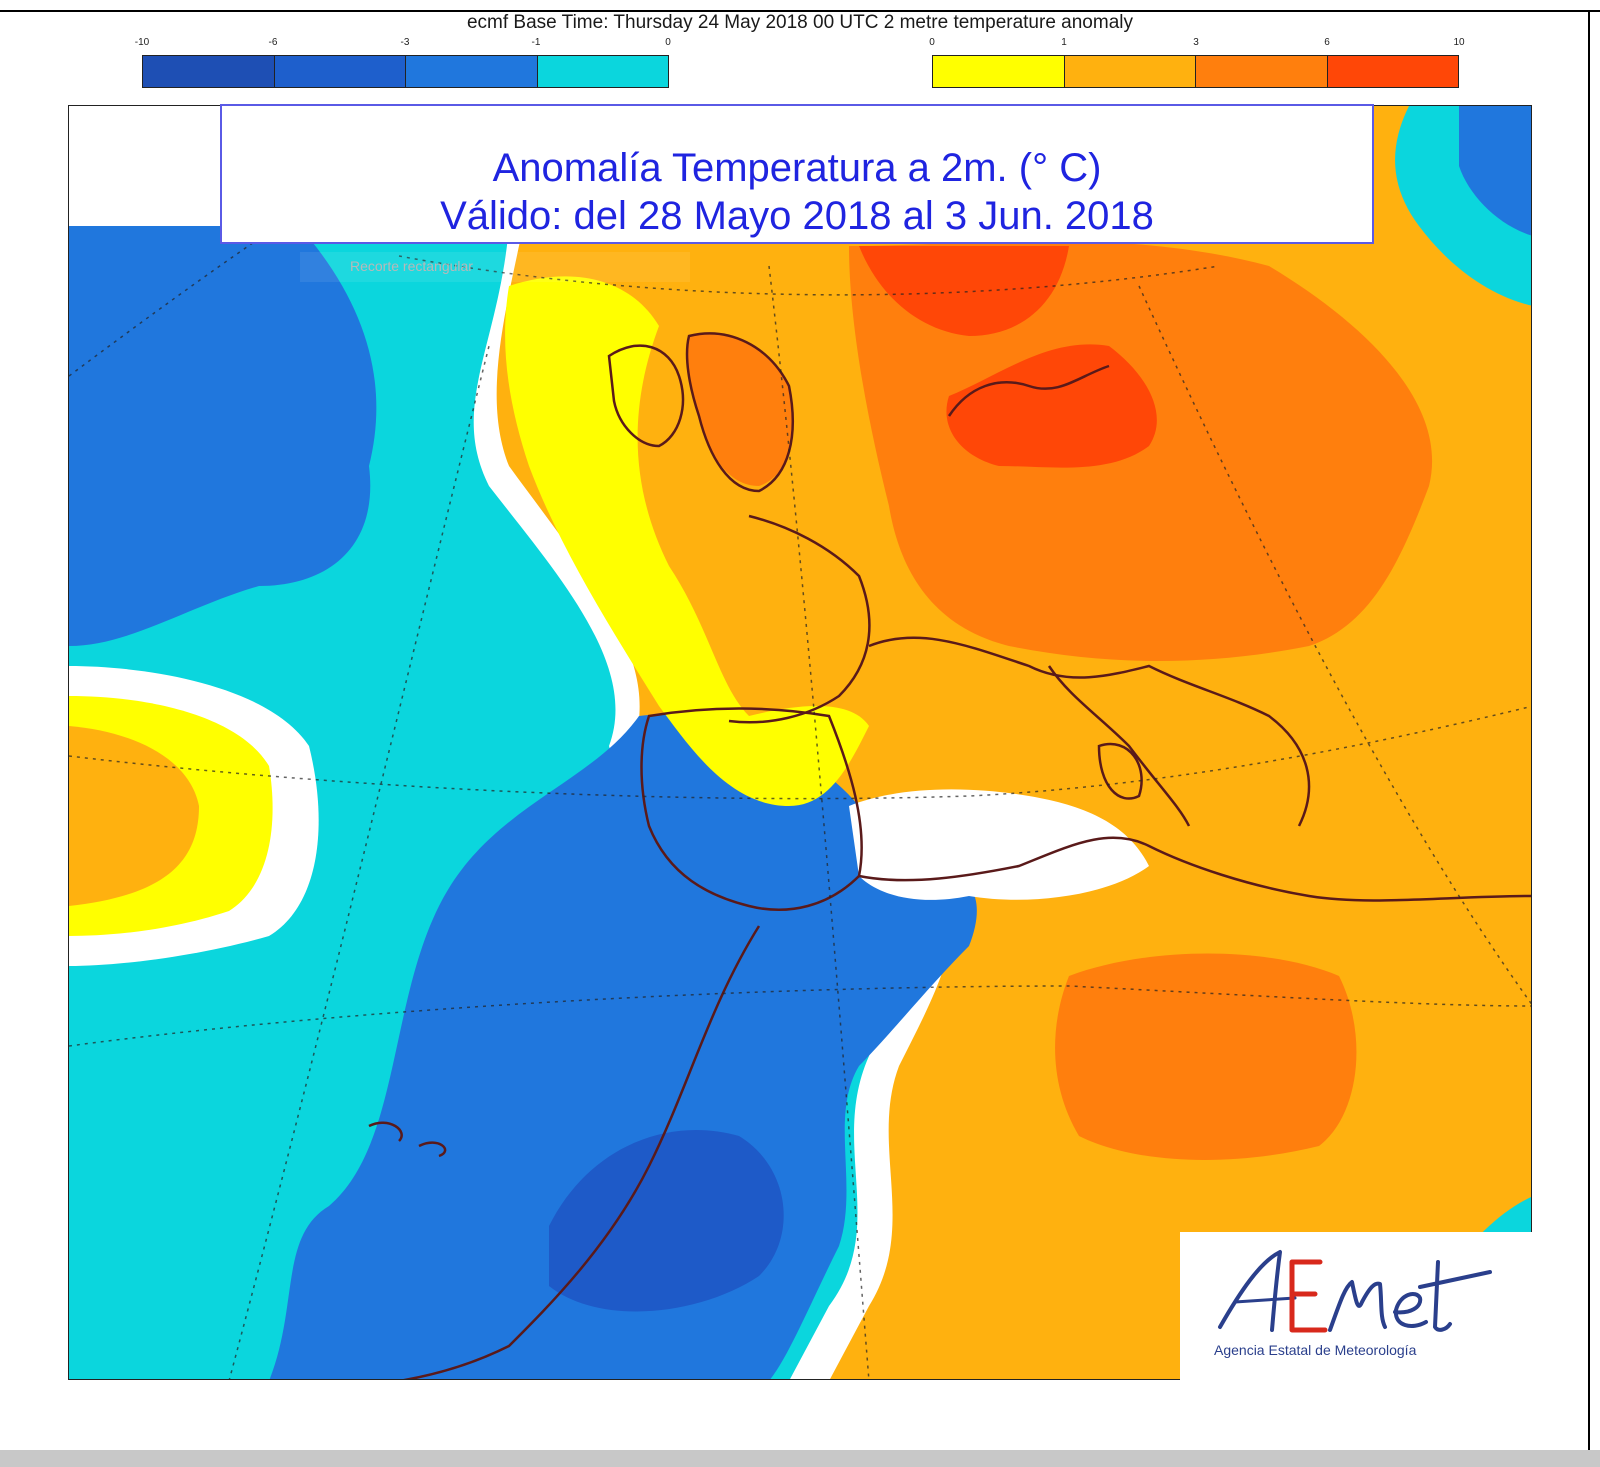  I want to click on aemet-subtitle: Agencia Estatal de Meteorología, so click(1315, 1350).